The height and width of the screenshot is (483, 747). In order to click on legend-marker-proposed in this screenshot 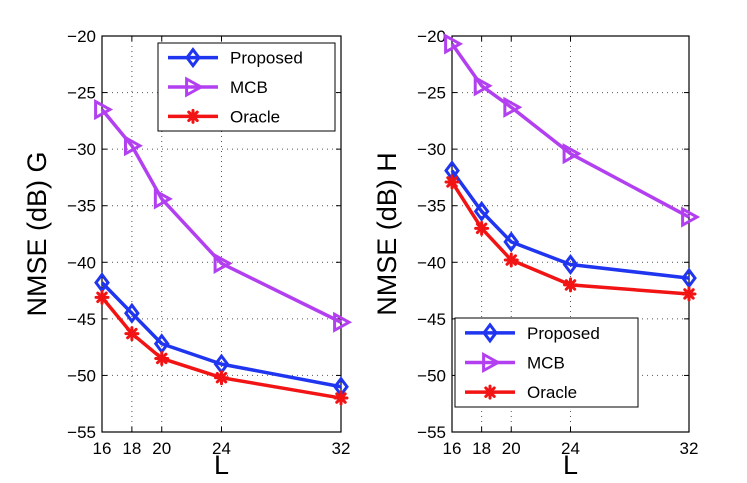, I will do `click(193, 58)`.